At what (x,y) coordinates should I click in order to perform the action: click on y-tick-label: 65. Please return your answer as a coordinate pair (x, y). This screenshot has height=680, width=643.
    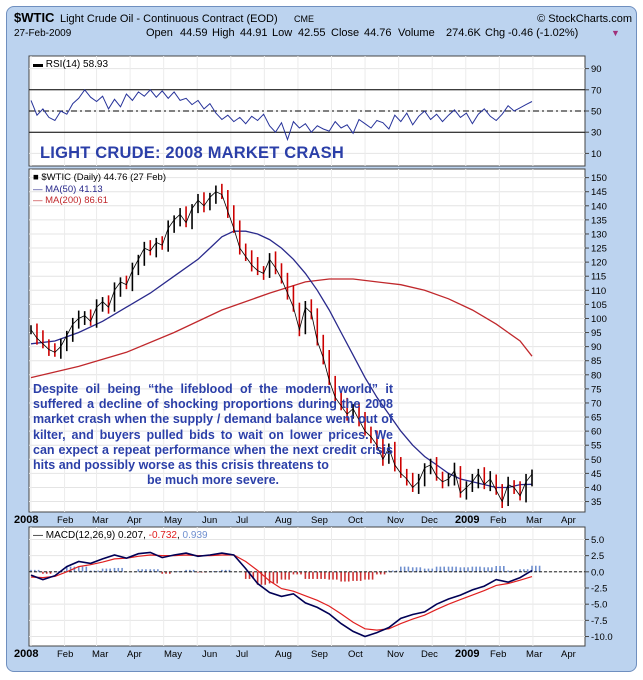
    Looking at the image, I should click on (596, 418).